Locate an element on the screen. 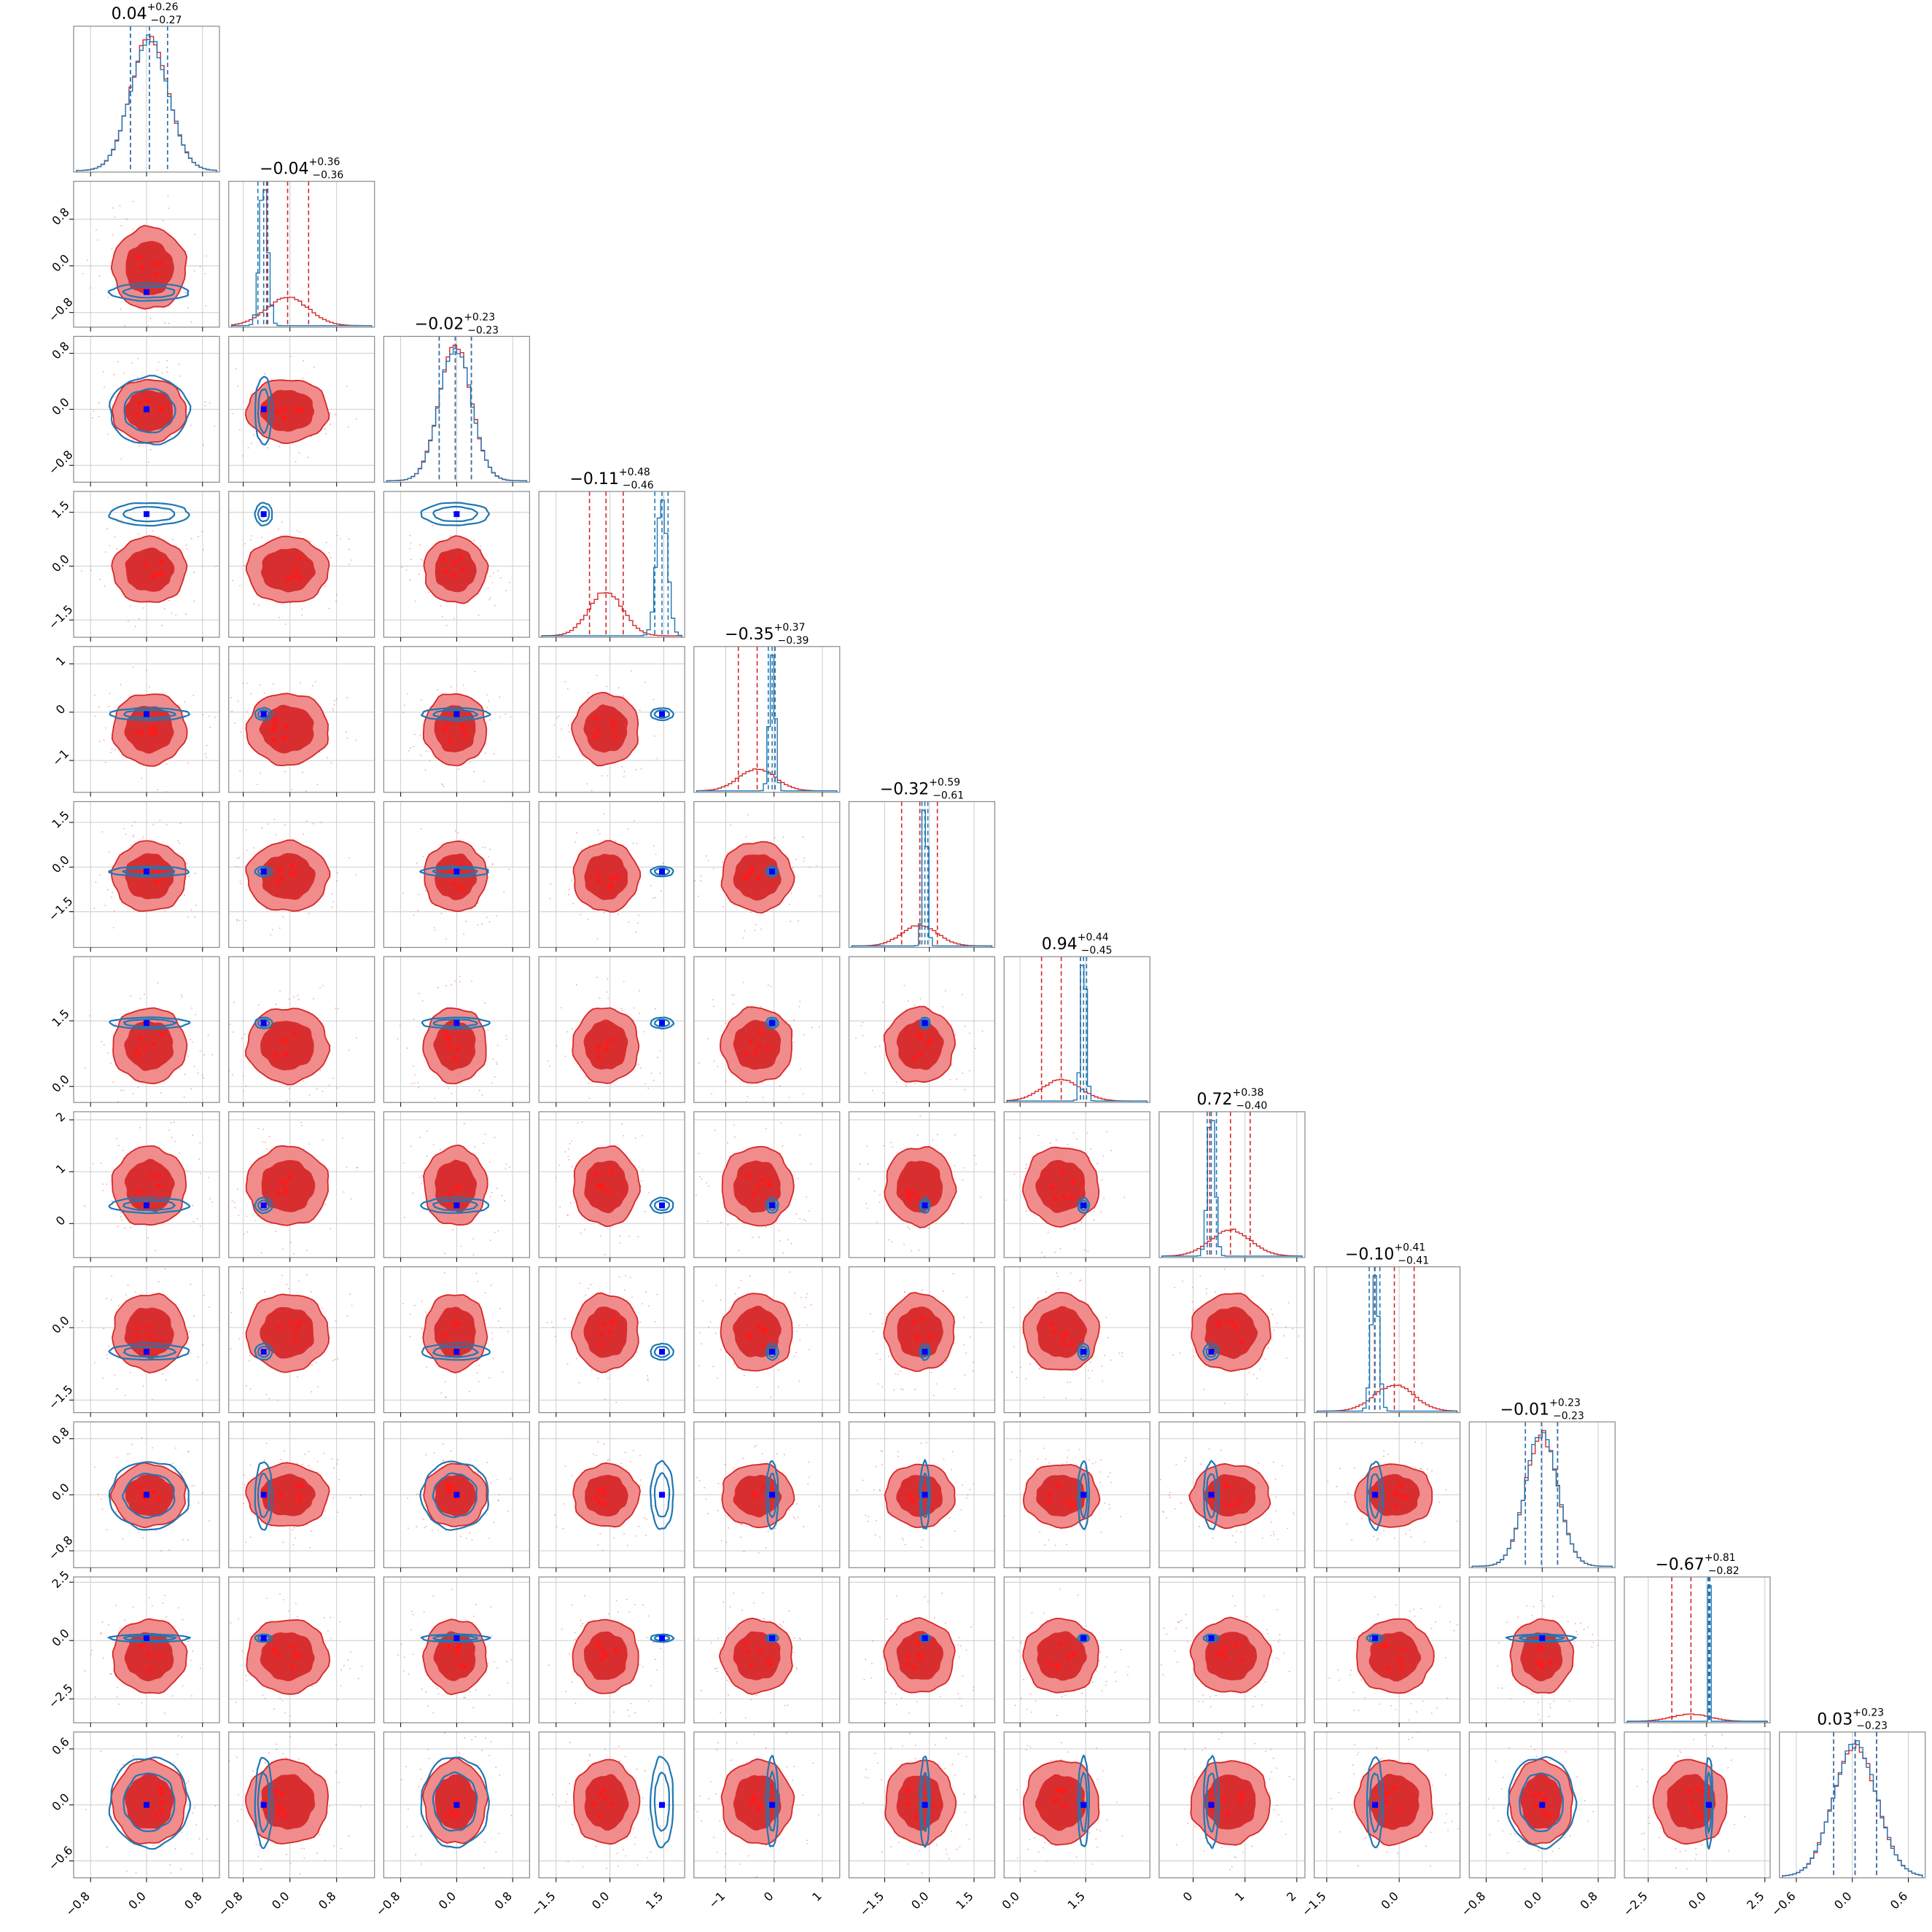  contour-red-inner is located at coordinates (1060, 1802).